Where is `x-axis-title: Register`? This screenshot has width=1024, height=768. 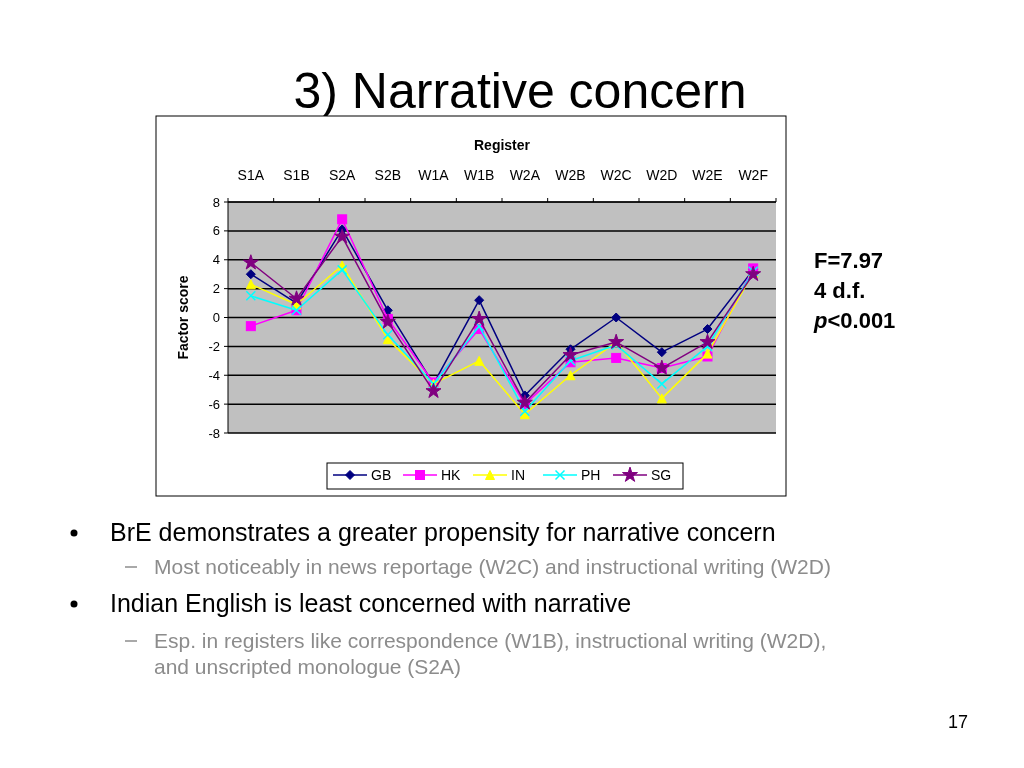 x-axis-title: Register is located at coordinates (502, 145).